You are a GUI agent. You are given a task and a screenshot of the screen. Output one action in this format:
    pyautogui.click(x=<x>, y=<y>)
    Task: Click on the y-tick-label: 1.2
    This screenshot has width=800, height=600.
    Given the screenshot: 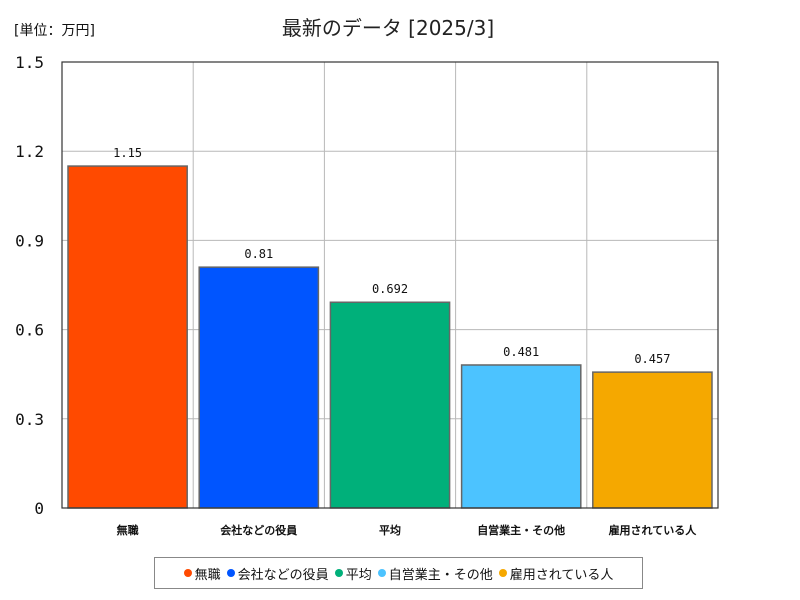 What is the action you would take?
    pyautogui.click(x=29, y=151)
    